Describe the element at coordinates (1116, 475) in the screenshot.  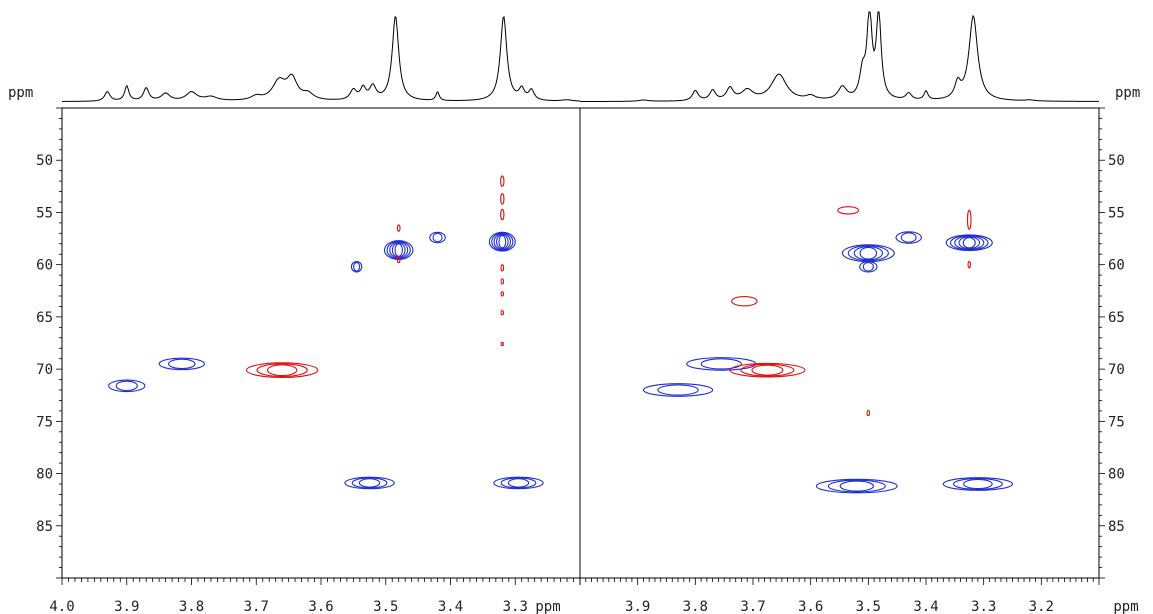
I see `y-tick-label: 80` at that location.